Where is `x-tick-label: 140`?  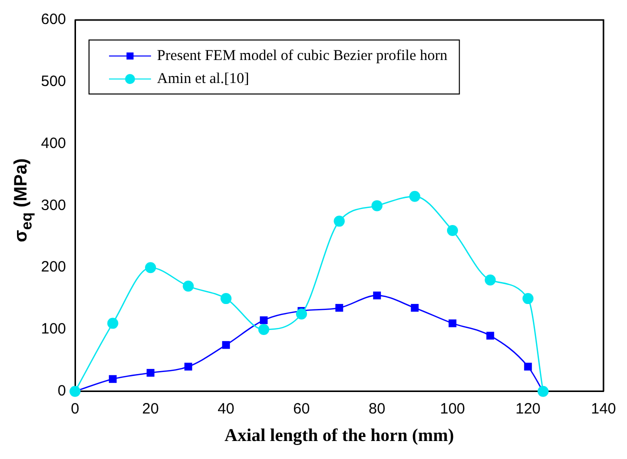
x-tick-label: 140 is located at coordinates (603, 409).